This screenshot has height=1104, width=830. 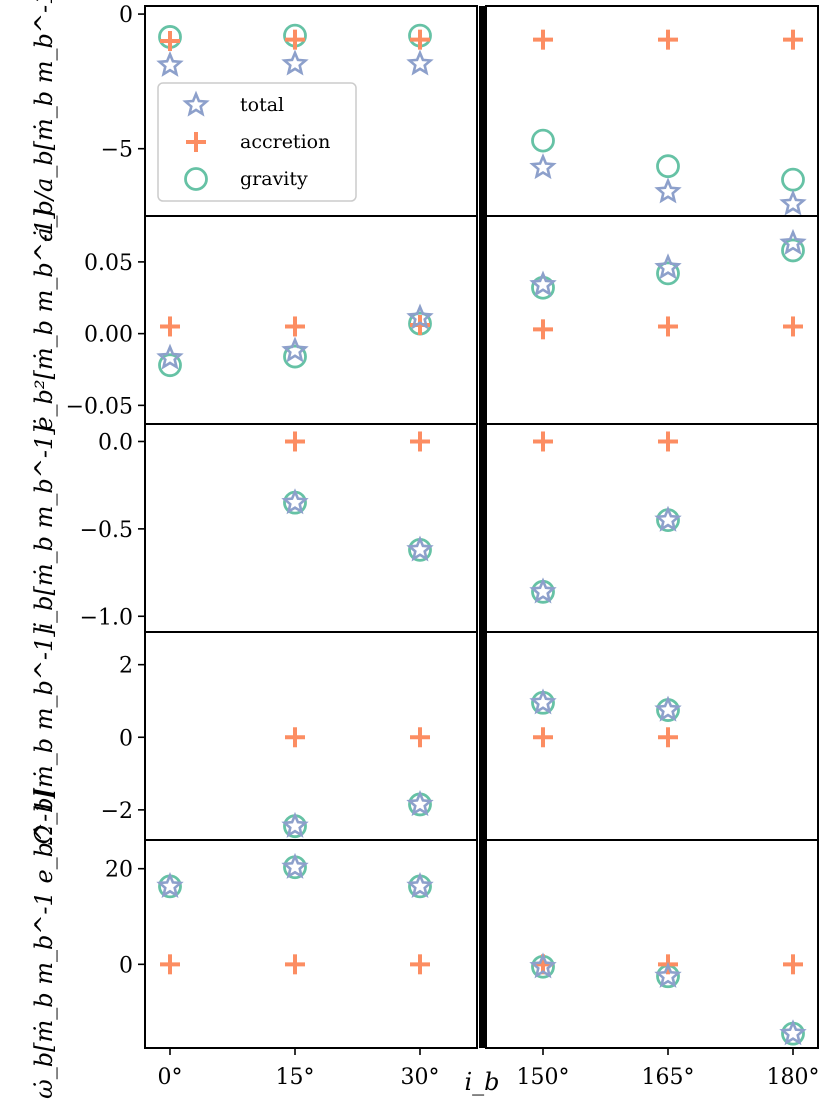 I want to click on y-tick-label: −0.5, so click(x=106, y=530).